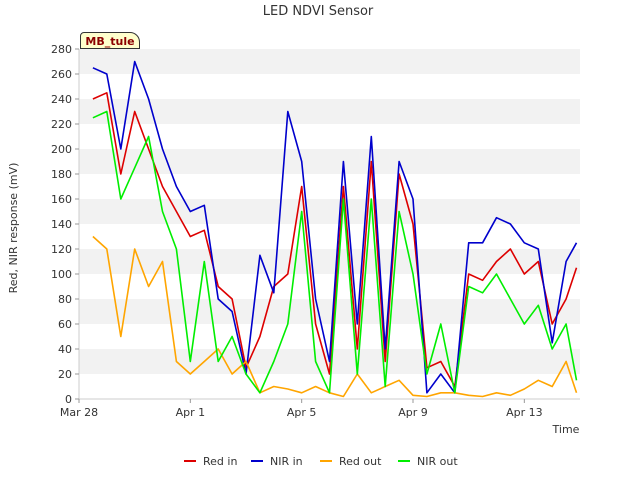 The height and width of the screenshot is (480, 640). Describe the element at coordinates (61, 49) in the screenshot. I see `y-tick-label: 280` at that location.